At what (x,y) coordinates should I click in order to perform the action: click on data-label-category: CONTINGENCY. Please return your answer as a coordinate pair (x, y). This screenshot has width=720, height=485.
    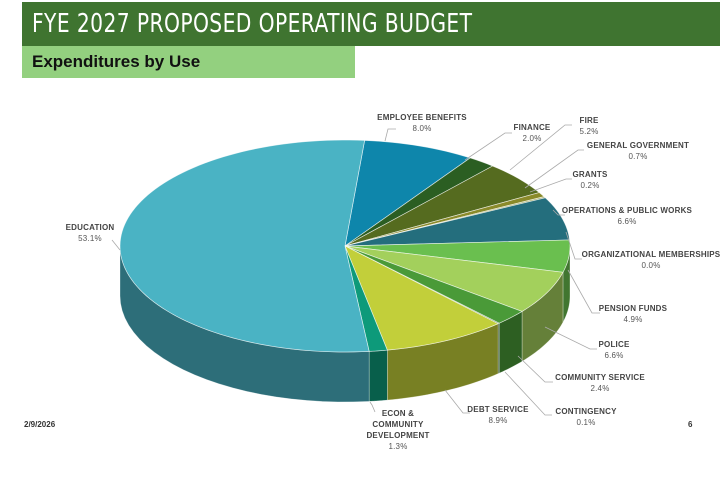
    Looking at the image, I should click on (586, 411).